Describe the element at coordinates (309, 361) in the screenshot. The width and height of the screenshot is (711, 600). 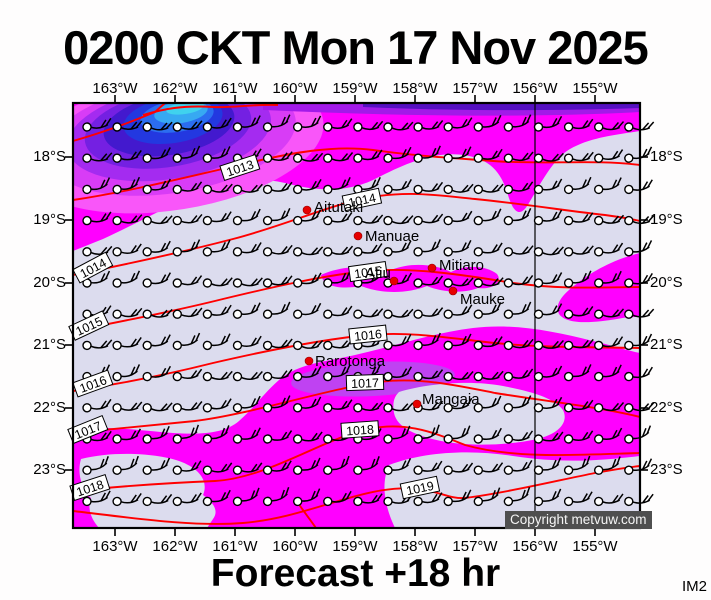
I see `place-dot-rarotonga` at that location.